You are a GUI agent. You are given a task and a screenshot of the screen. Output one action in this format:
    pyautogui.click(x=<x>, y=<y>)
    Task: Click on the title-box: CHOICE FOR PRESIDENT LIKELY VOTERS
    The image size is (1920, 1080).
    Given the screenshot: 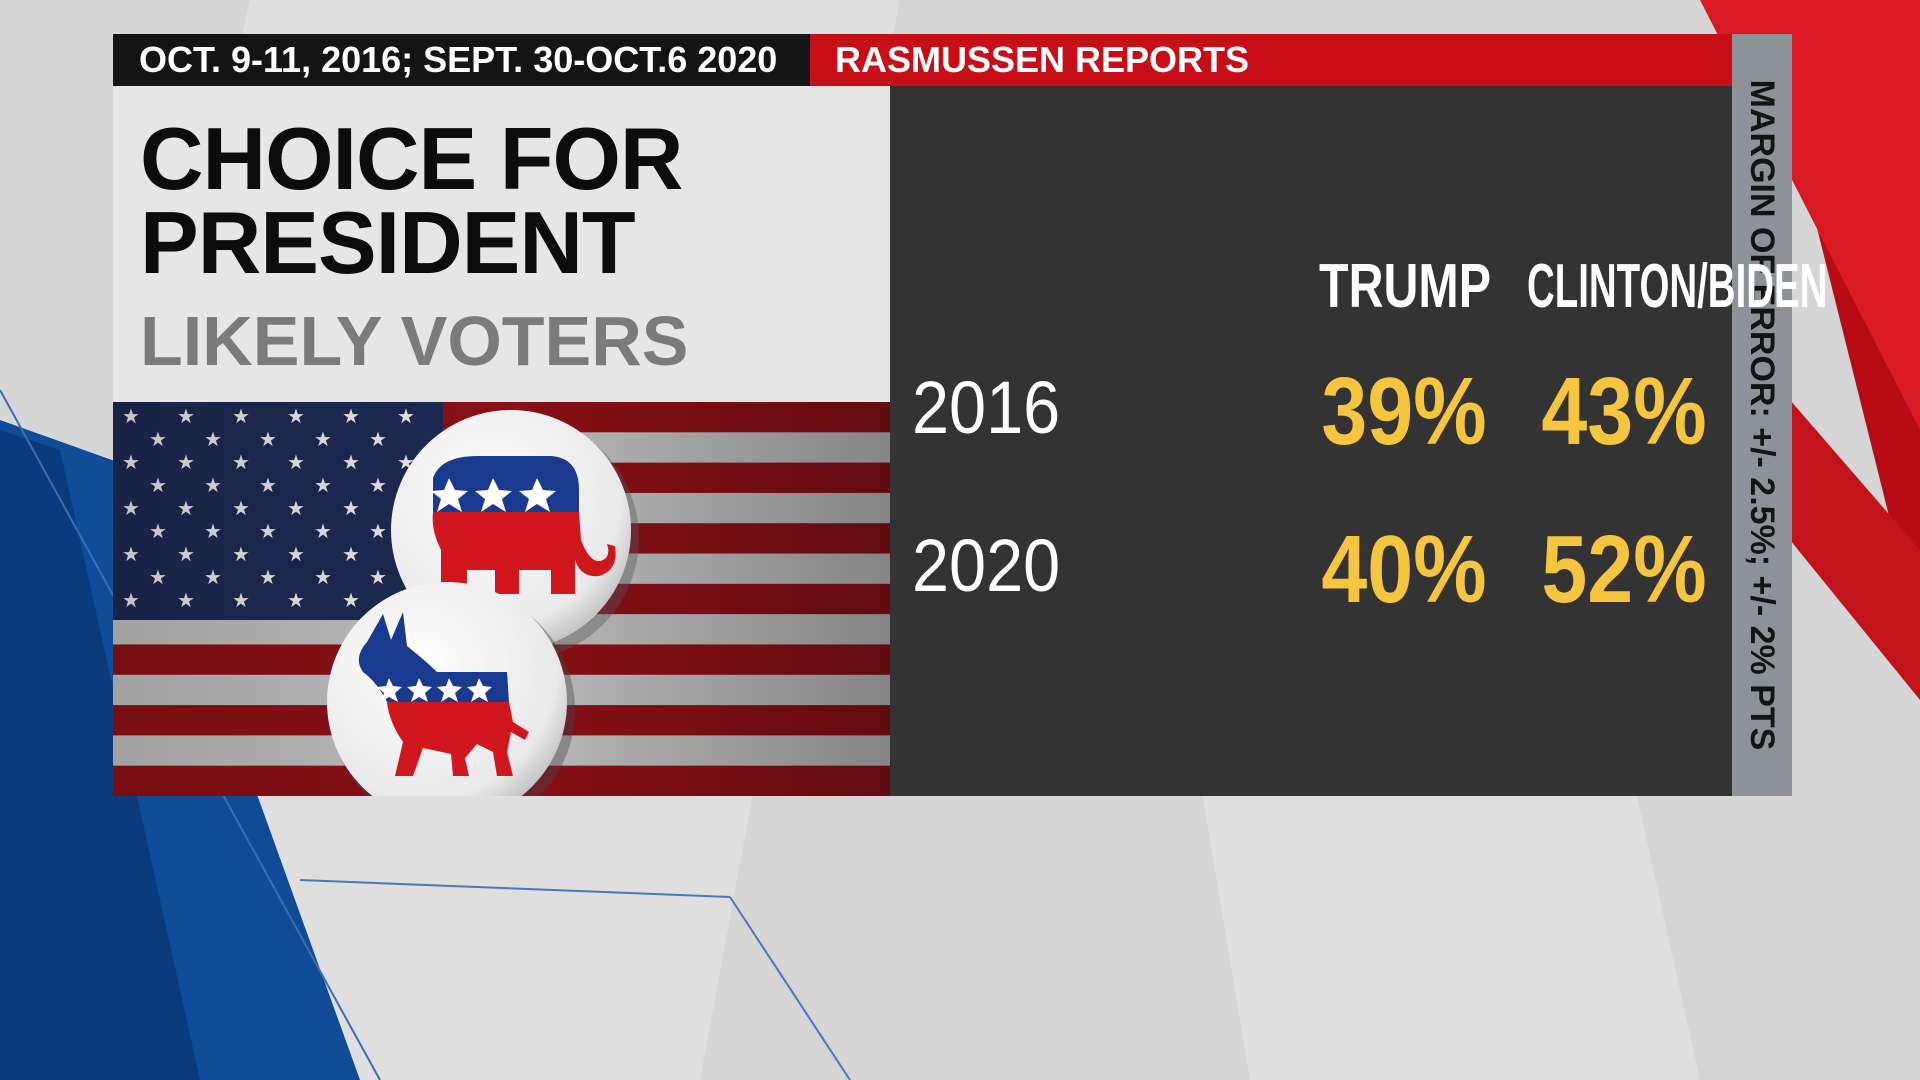 What is the action you would take?
    pyautogui.click(x=501, y=244)
    